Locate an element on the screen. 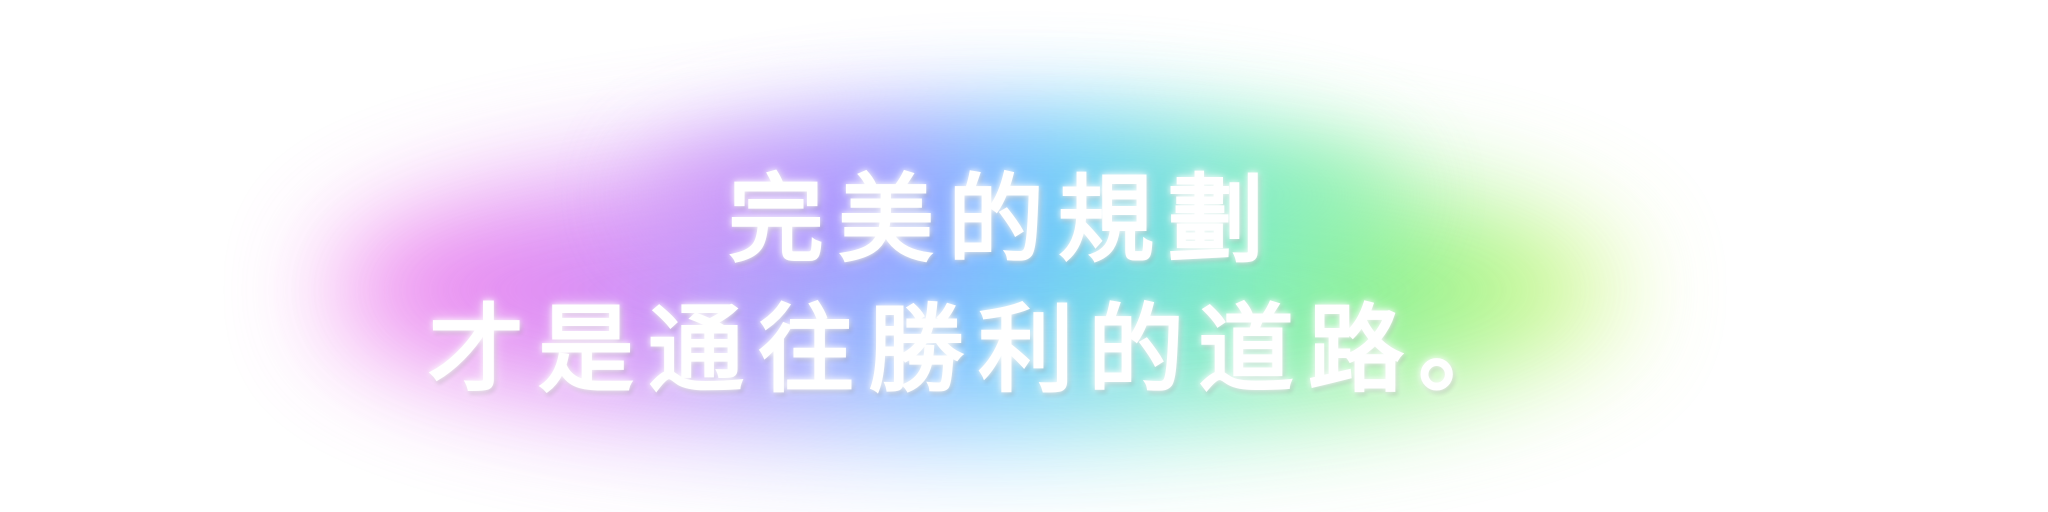  headline-line-2: 才是通往勝利的道路。 is located at coordinates (978, 350).